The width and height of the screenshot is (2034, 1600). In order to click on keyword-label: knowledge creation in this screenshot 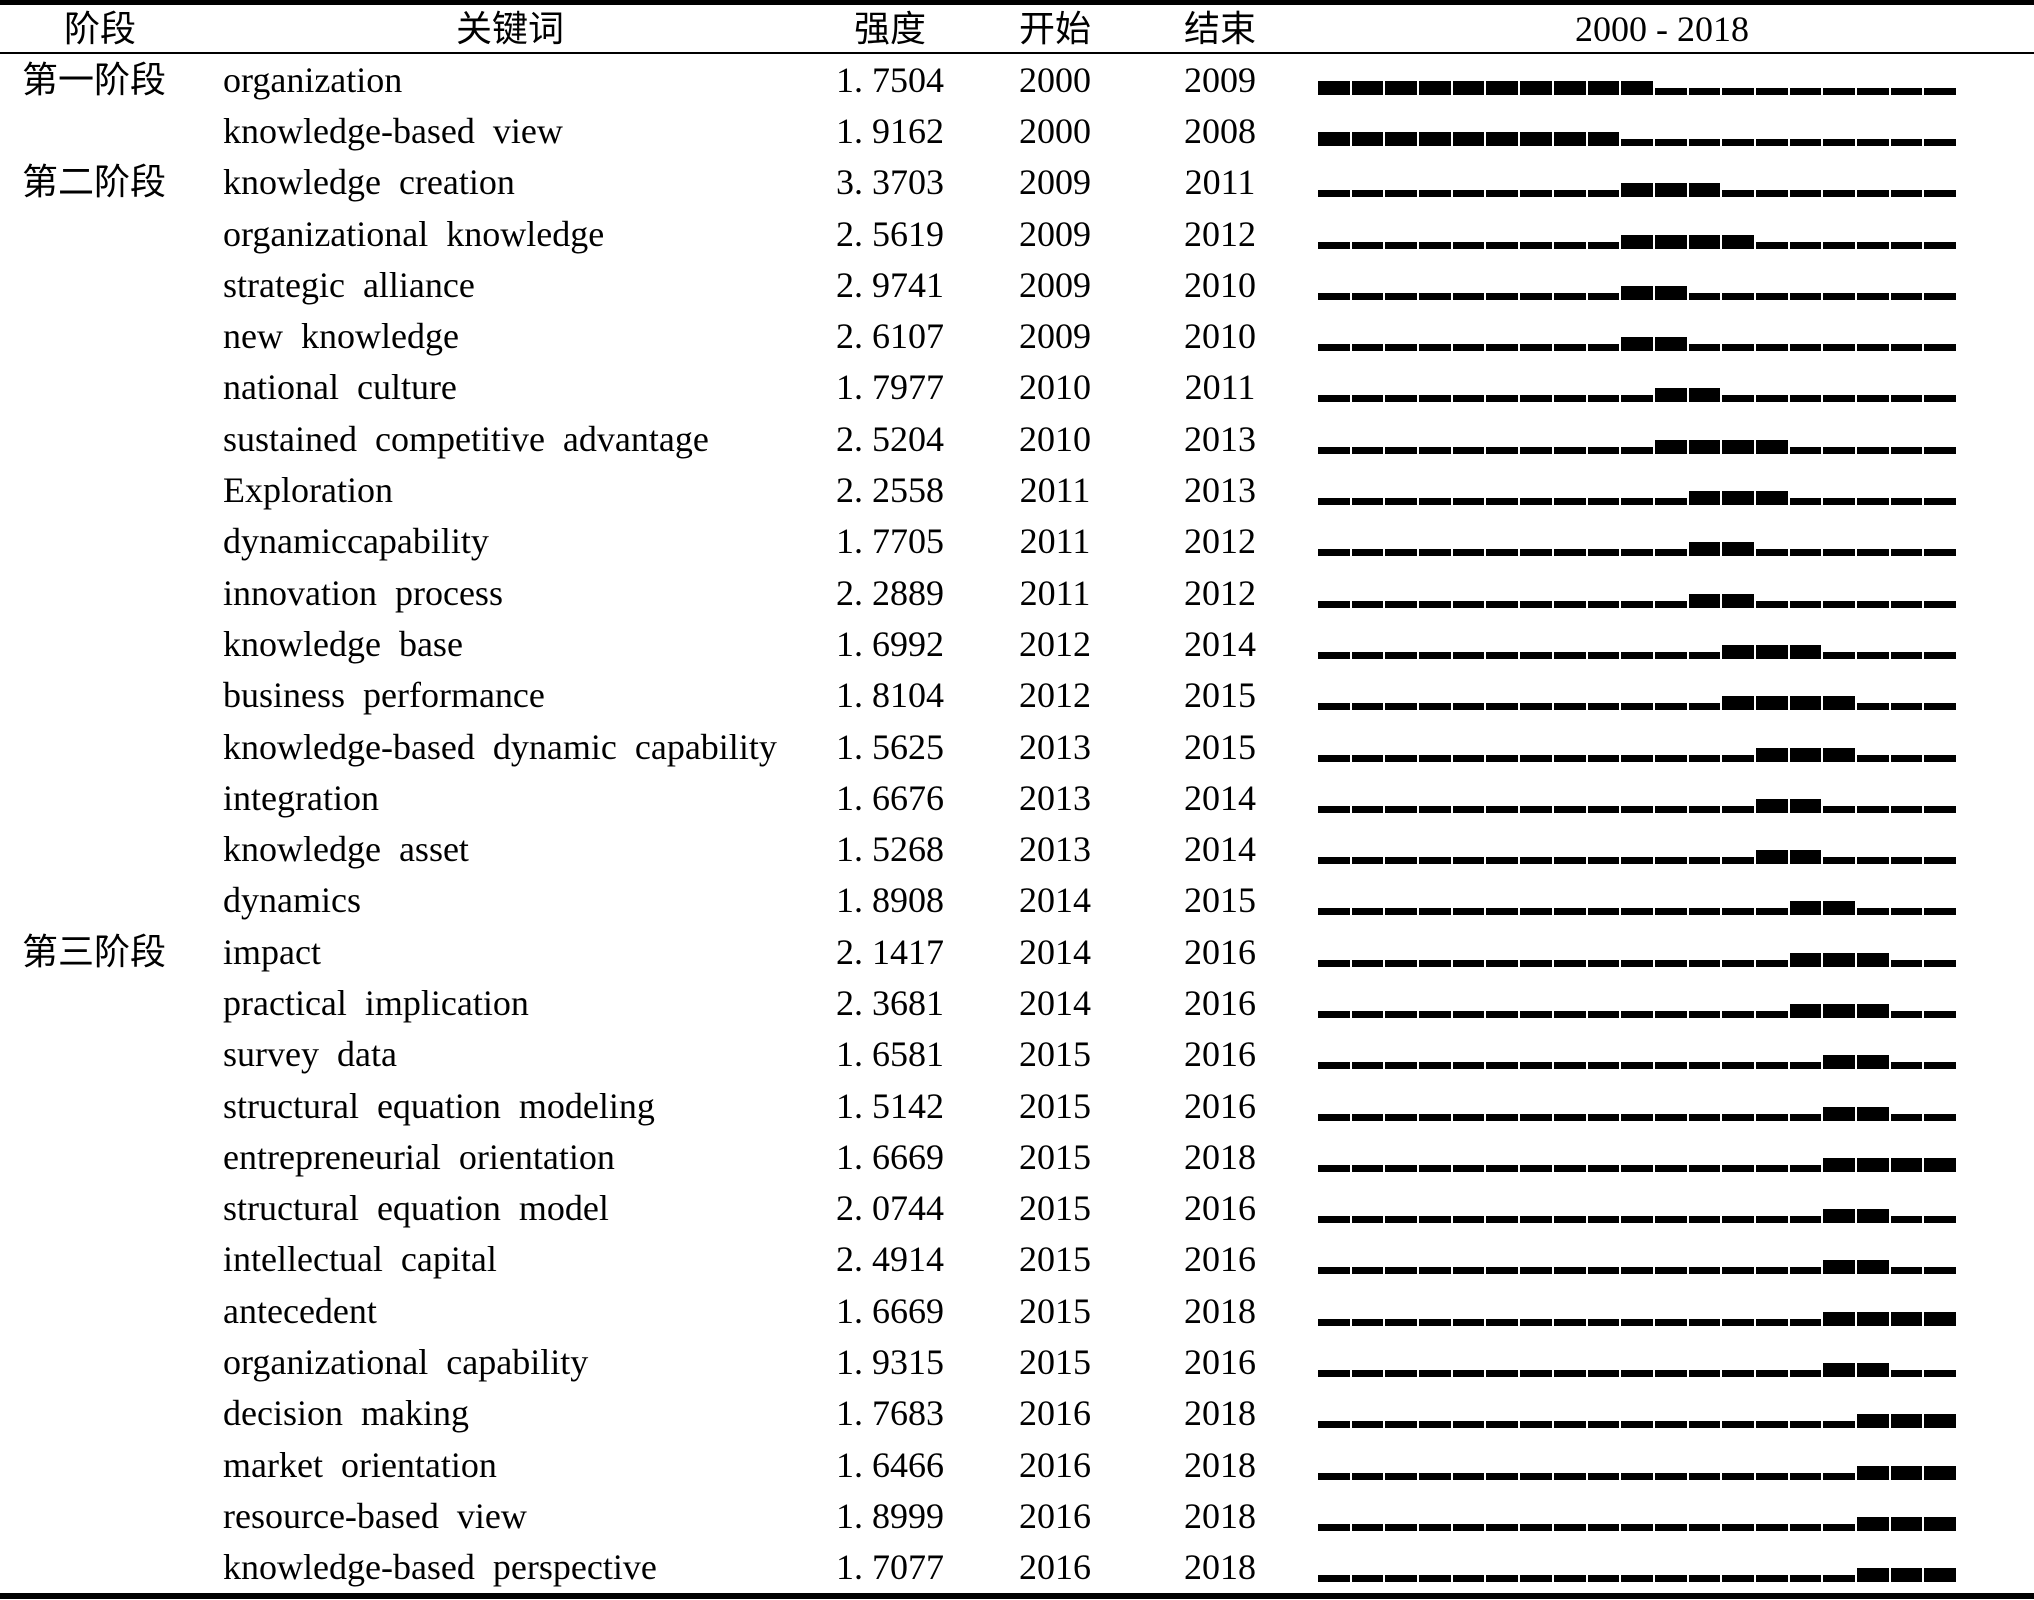, I will do `click(369, 182)`.